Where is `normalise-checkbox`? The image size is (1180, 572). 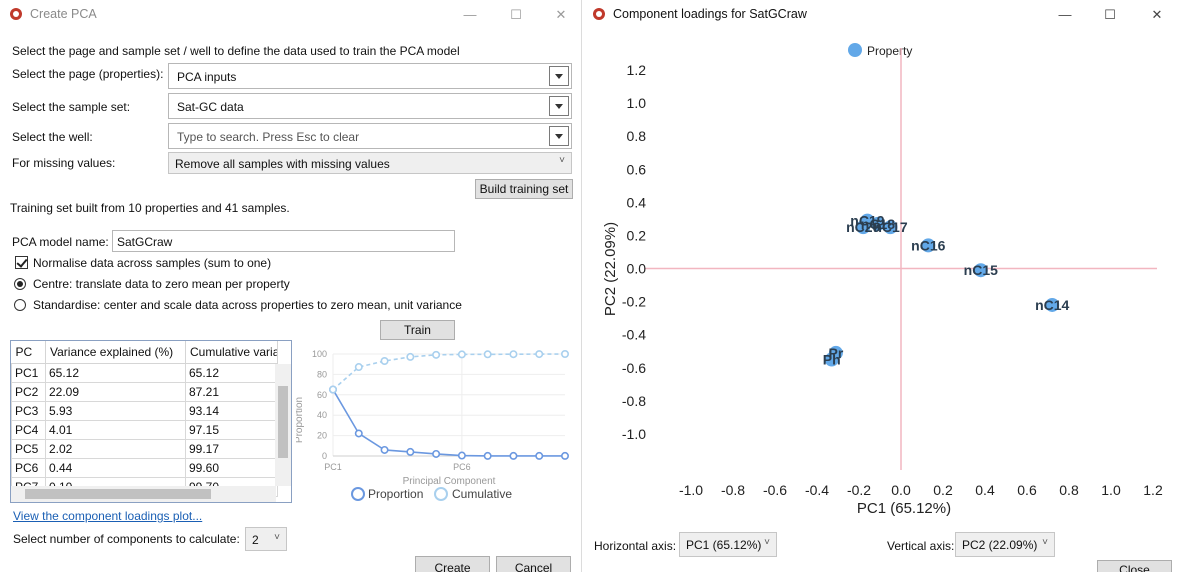 normalise-checkbox is located at coordinates (21, 262).